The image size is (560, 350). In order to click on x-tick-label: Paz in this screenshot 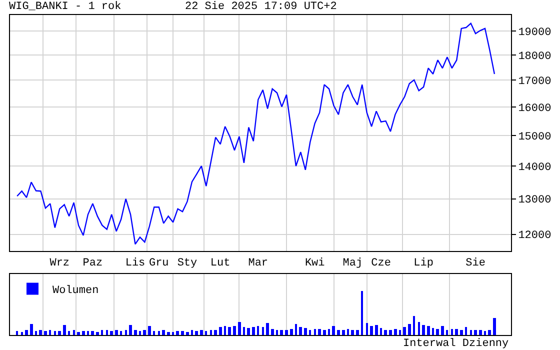, I will do `click(92, 263)`.